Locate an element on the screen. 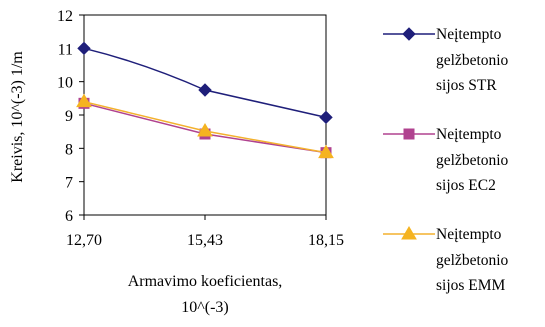 This screenshot has width=545, height=327. legend-label-line: sijos EC2 is located at coordinates (466, 185).